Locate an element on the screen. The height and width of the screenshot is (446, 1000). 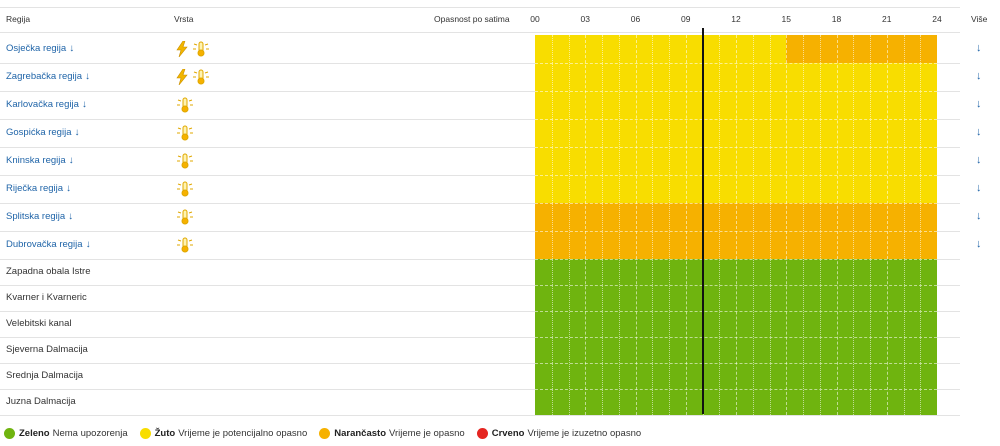
orange-dot-icon is located at coordinates (325, 433).